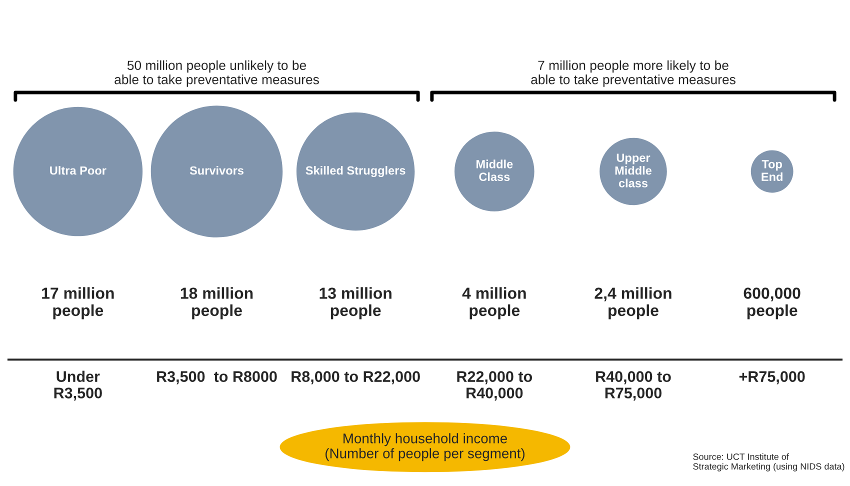 The width and height of the screenshot is (850, 486). I want to click on source-note: Source: UCT Institute of Strategic Marketing (using NIDS data), so click(768, 462).